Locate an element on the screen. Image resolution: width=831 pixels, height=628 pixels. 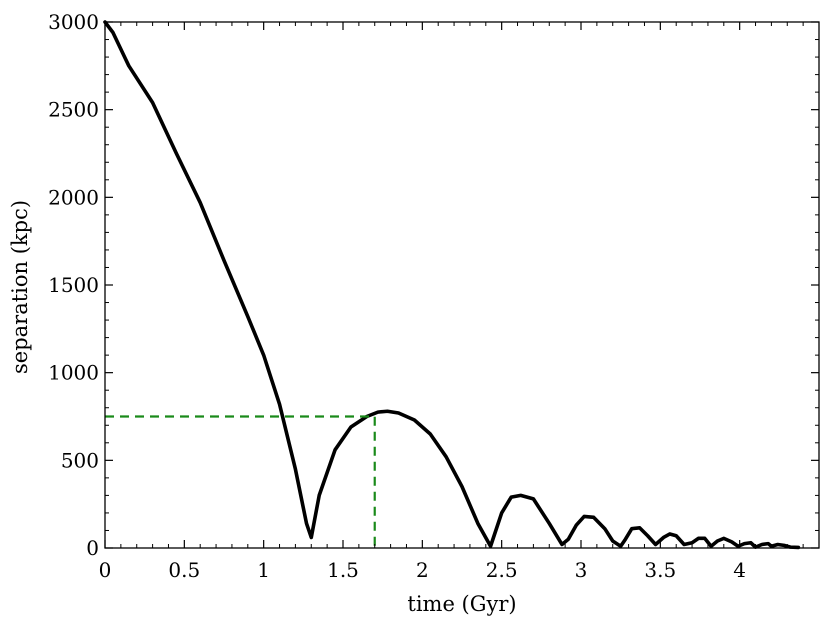
y-tick-label: 2500 is located at coordinates (73, 110).